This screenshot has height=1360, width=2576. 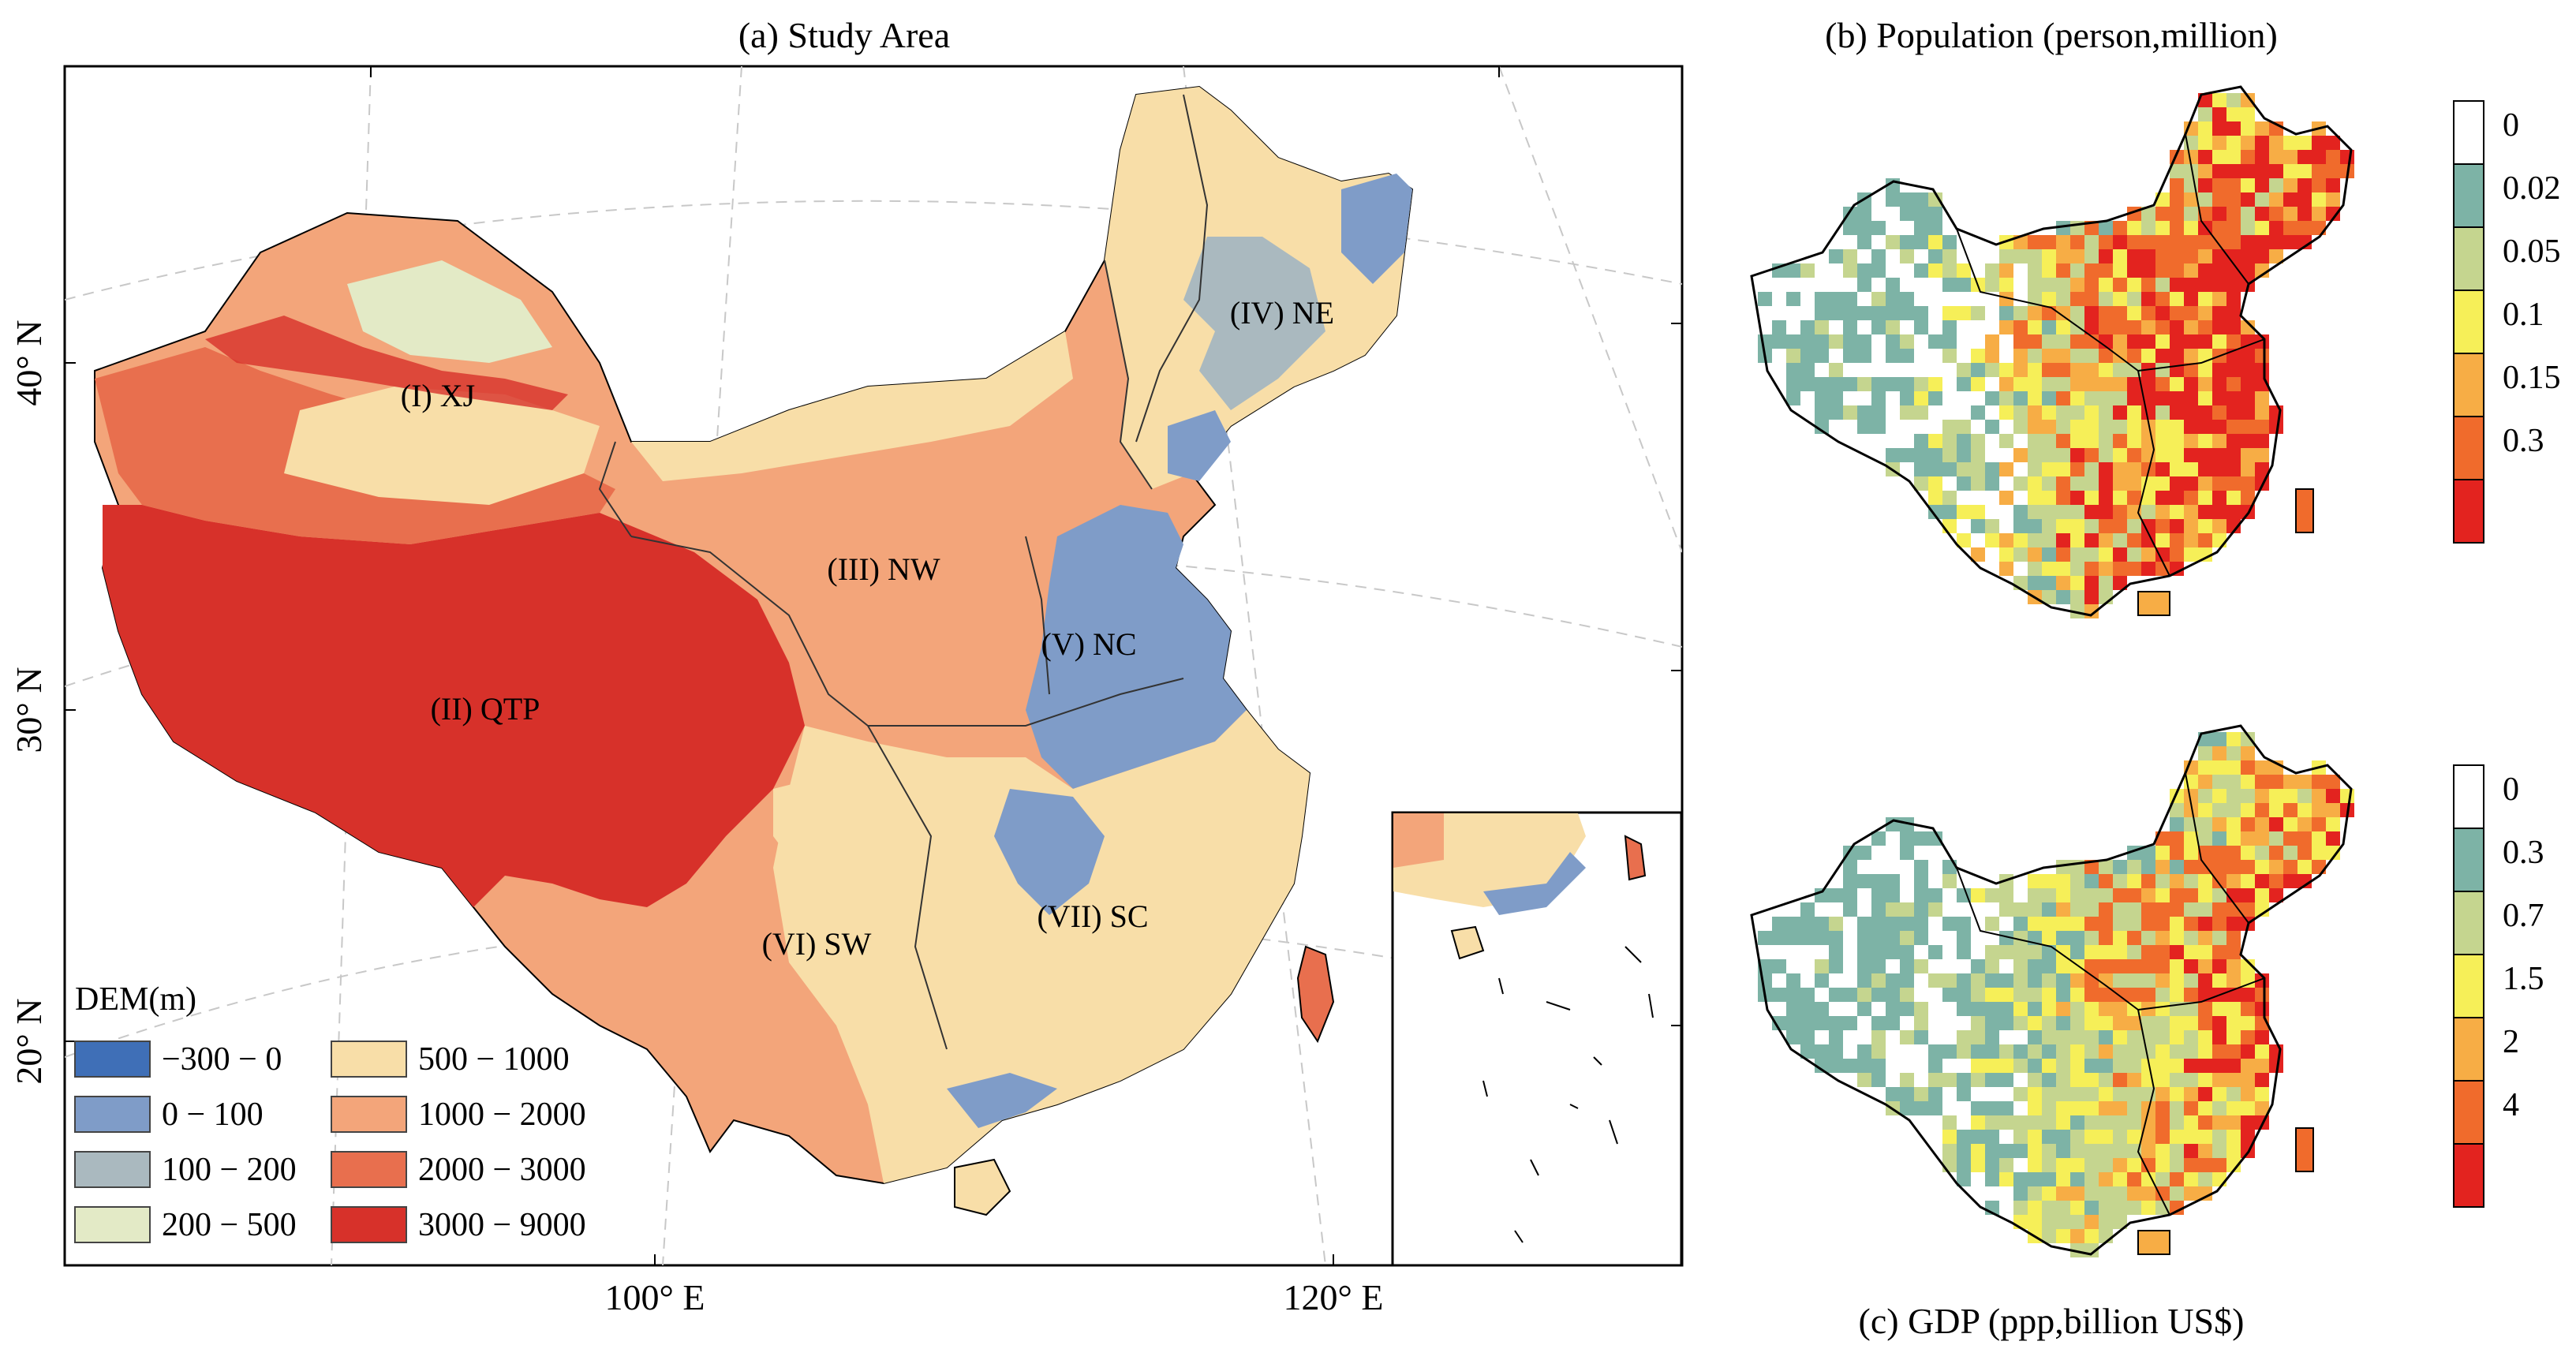 What do you see at coordinates (2532, 252) in the screenshot?
I see `colorbar-label: 0.05` at bounding box center [2532, 252].